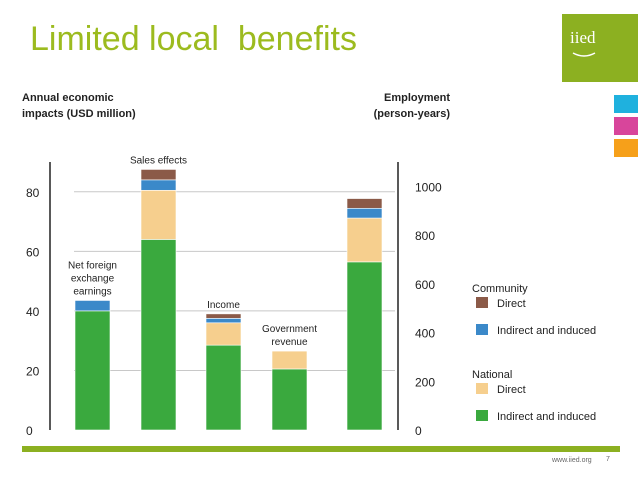  I want to click on bar-1-national-direct, so click(158, 214).